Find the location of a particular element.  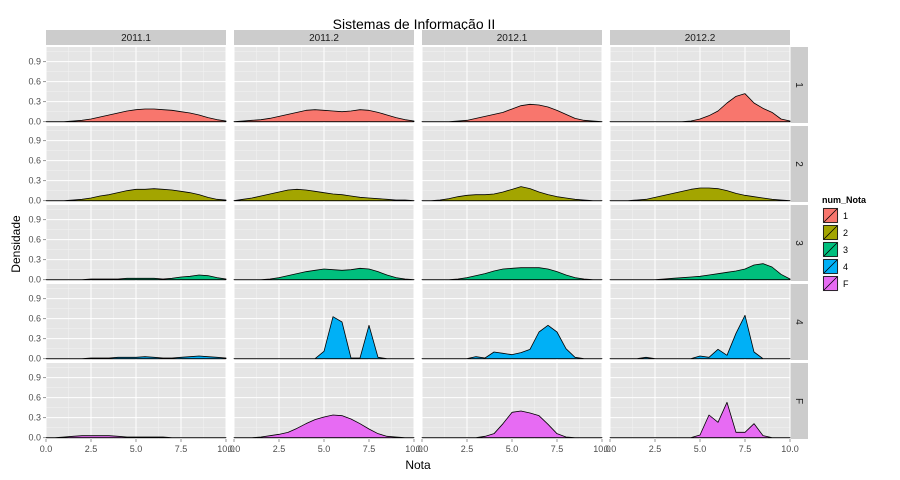

facet-column-label: 2011.2 is located at coordinates (324, 38).